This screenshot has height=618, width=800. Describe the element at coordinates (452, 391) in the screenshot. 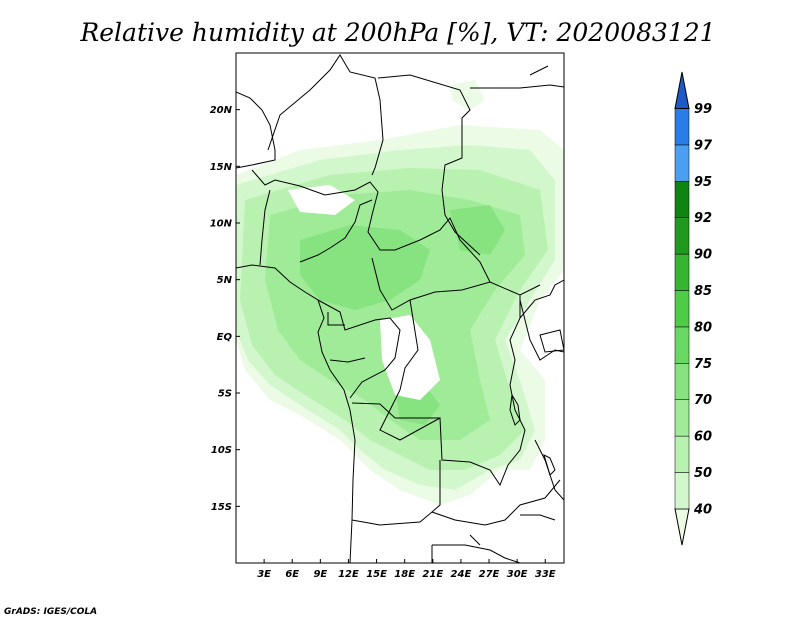

I see `border-drc` at that location.